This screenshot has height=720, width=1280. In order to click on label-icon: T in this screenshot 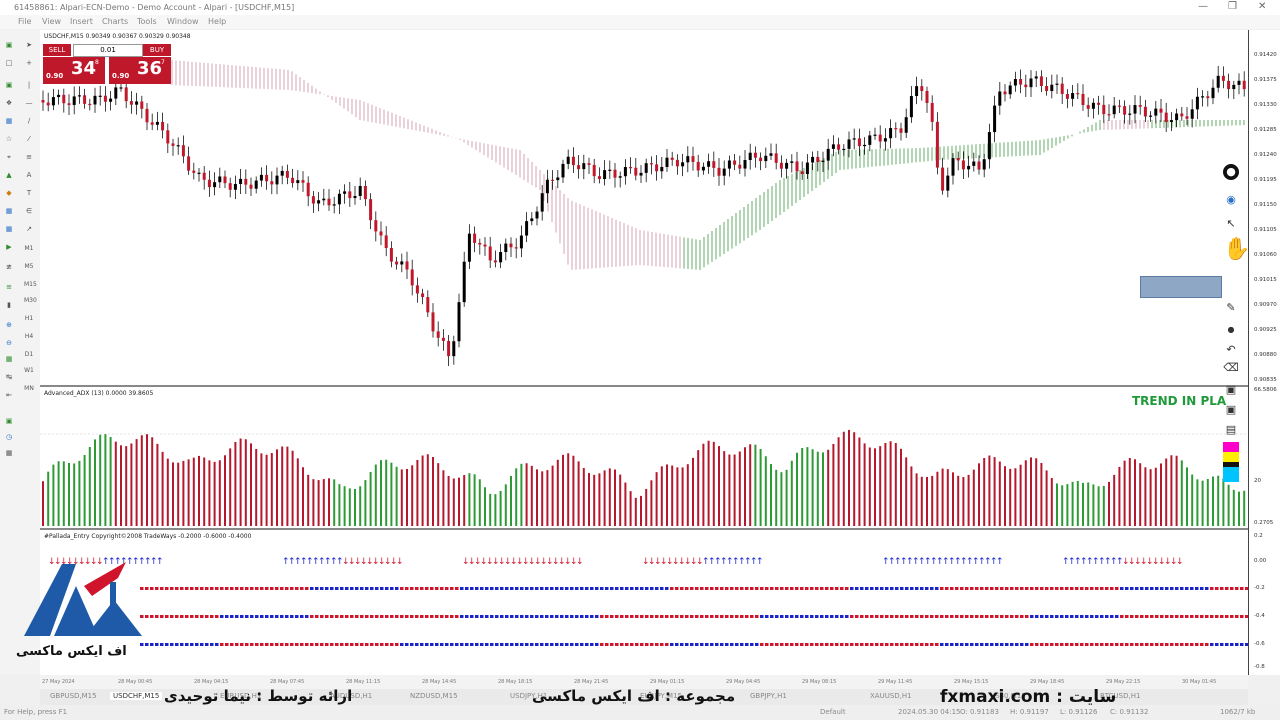, I will do `click(29, 193)`.